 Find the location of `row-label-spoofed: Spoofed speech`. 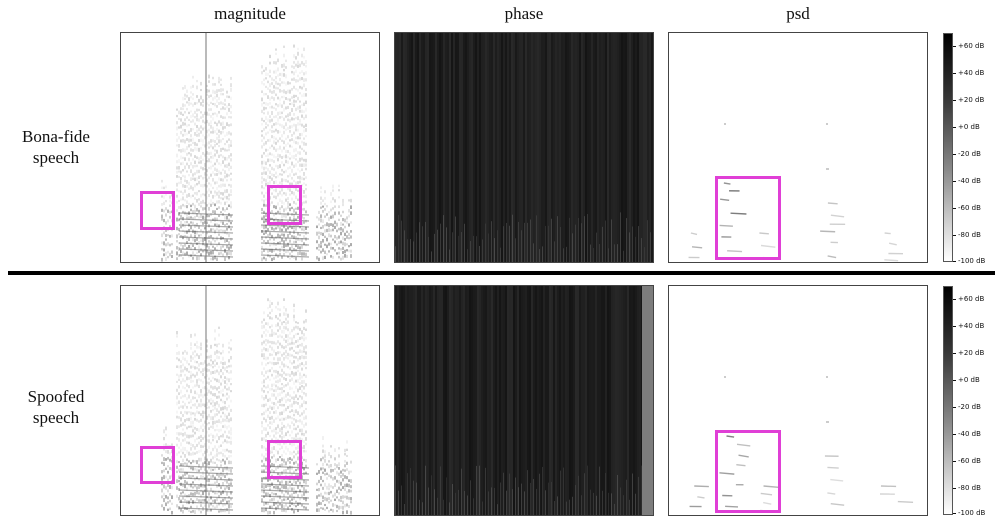

row-label-spoofed: Spoofed speech is located at coordinates (56, 407).